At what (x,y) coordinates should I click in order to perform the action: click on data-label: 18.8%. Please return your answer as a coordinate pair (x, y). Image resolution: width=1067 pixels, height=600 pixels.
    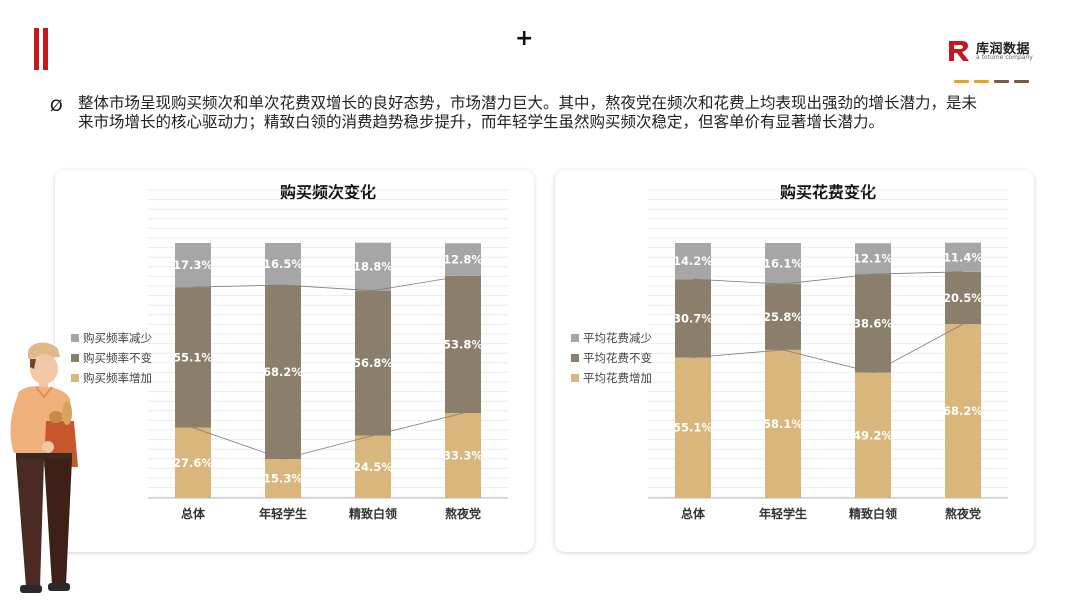
    Looking at the image, I should click on (373, 267).